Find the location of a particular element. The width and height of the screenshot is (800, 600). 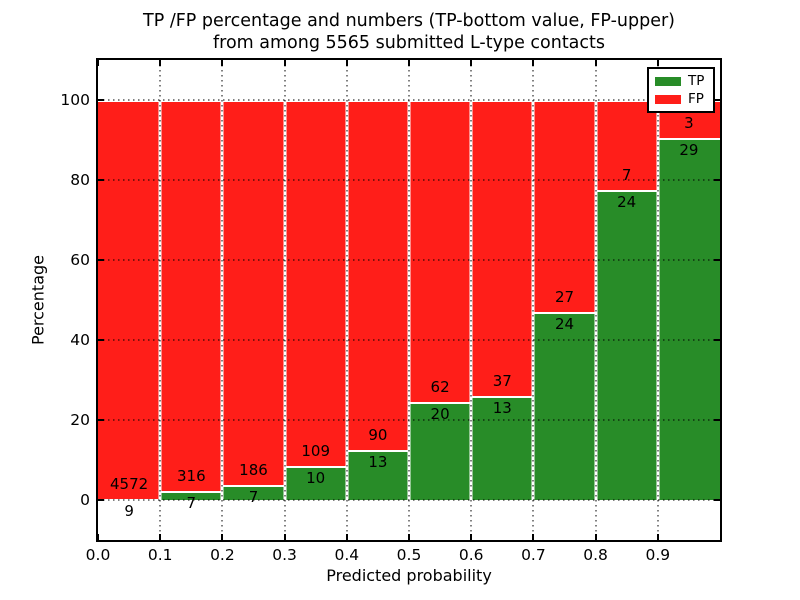

tp-count-label: 10 is located at coordinates (316, 478).